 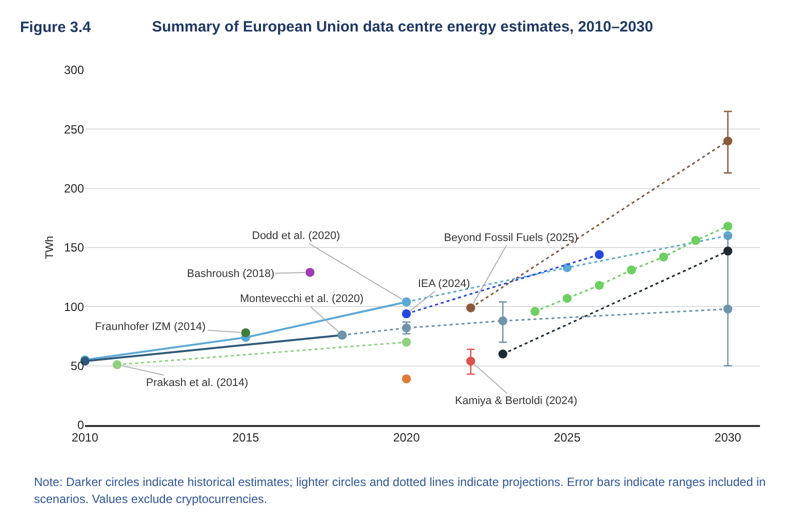 What do you see at coordinates (74, 247) in the screenshot?
I see `y-tick-label: 150` at bounding box center [74, 247].